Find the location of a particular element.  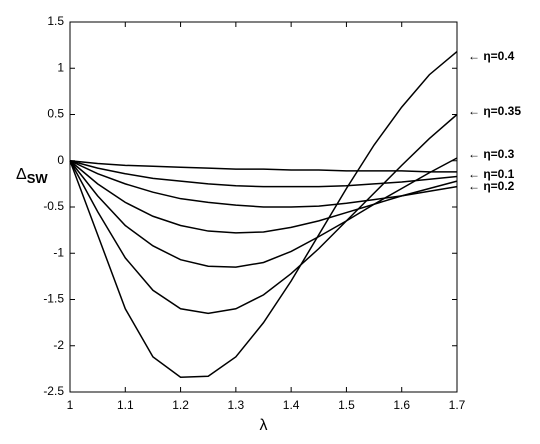

annotation: ← η=0.35 is located at coordinates (494, 111).